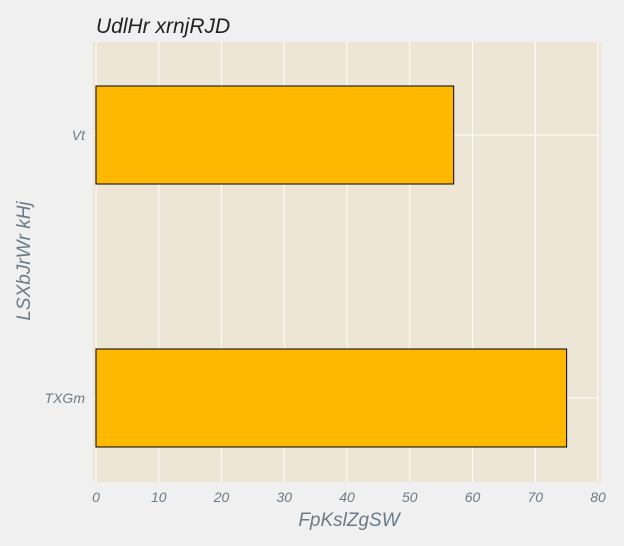  I want to click on bar-txgm, so click(331, 398).